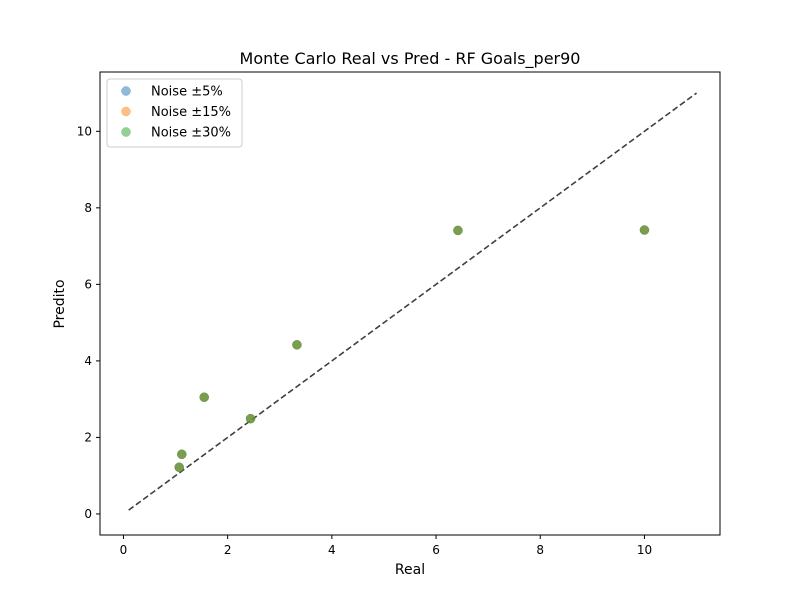  Describe the element at coordinates (540, 550) in the screenshot. I see `x-tick-label: 8` at that location.